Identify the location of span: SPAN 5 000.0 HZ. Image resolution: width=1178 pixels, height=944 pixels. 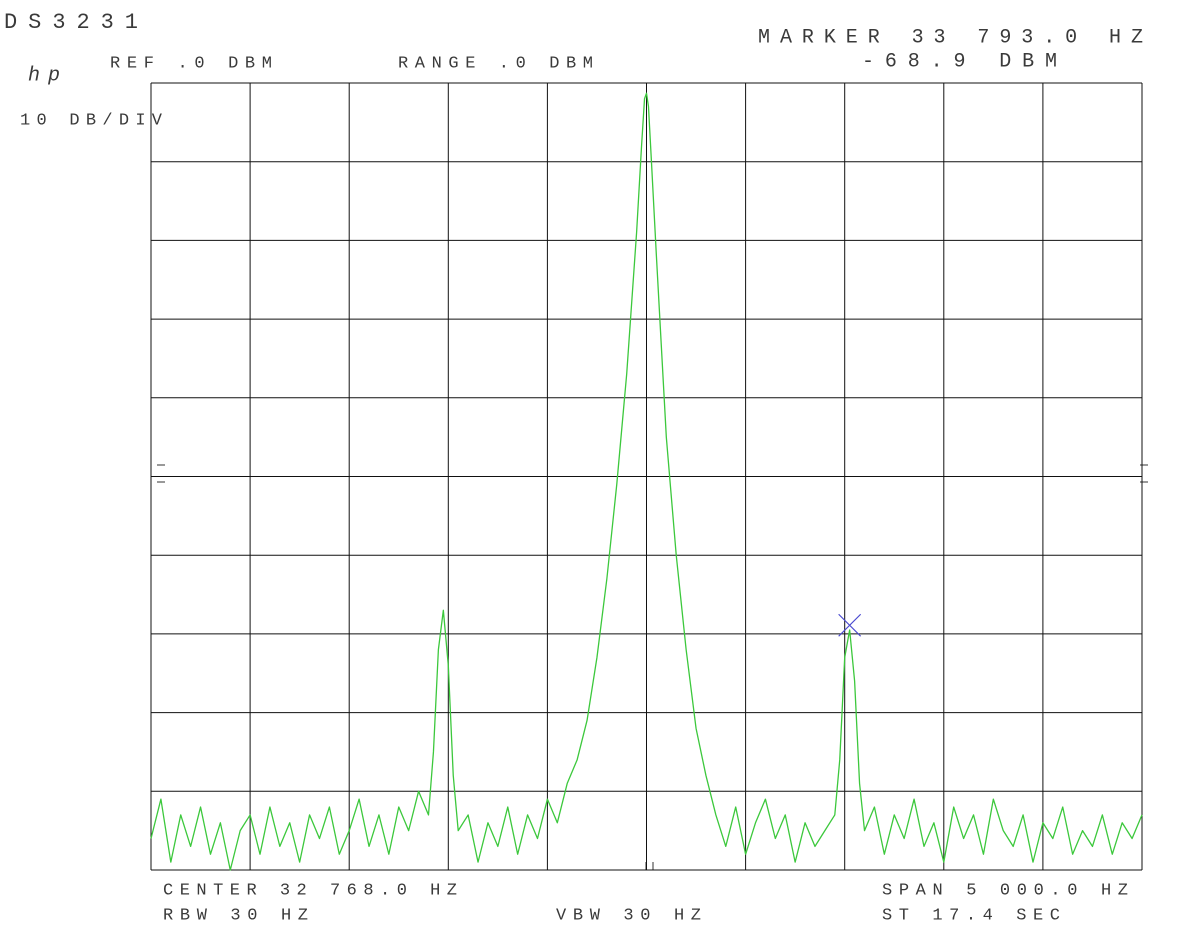
(1005, 890).